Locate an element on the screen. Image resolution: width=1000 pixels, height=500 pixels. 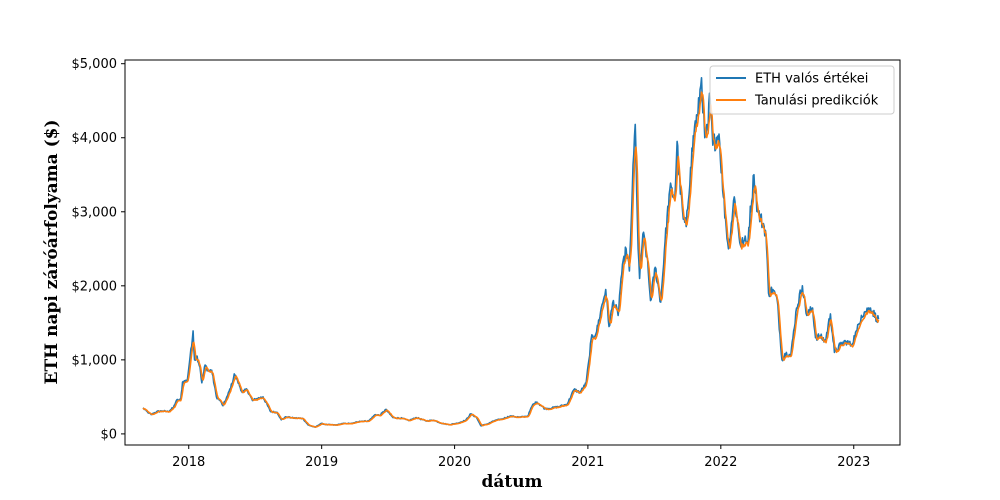
y-tick-label: $1,000 is located at coordinates (95, 360).